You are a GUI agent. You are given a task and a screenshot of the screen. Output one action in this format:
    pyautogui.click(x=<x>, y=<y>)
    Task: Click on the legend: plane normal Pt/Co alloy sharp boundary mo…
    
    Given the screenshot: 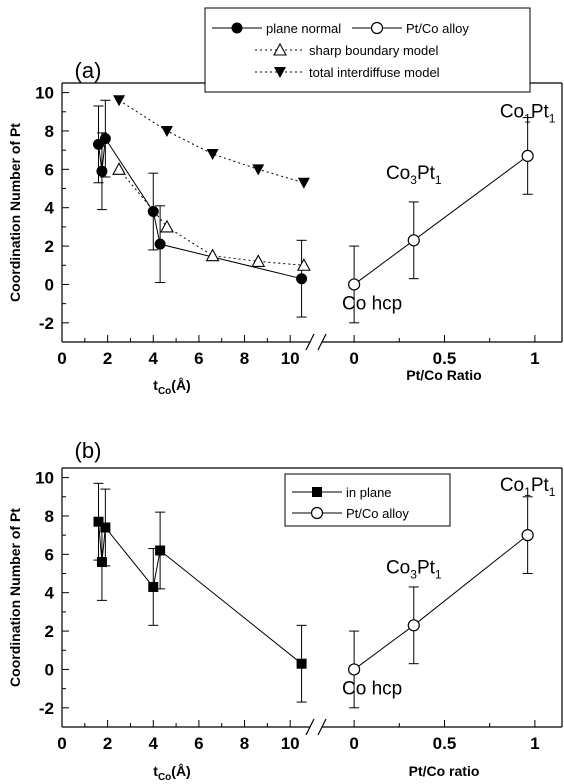 What is the action you would take?
    pyautogui.click(x=367, y=50)
    